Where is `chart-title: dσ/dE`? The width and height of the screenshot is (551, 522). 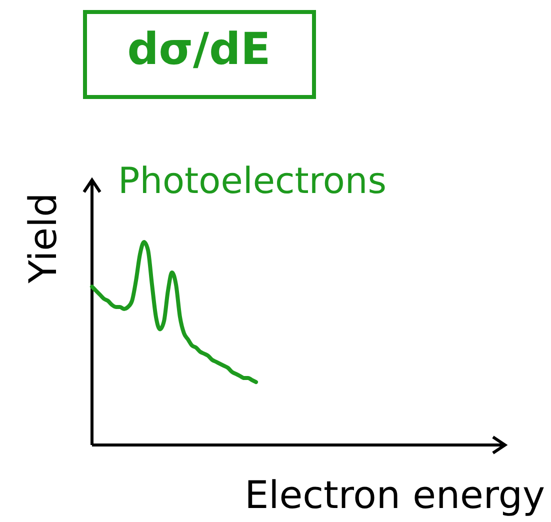
chart-title: dσ/dE is located at coordinates (199, 49).